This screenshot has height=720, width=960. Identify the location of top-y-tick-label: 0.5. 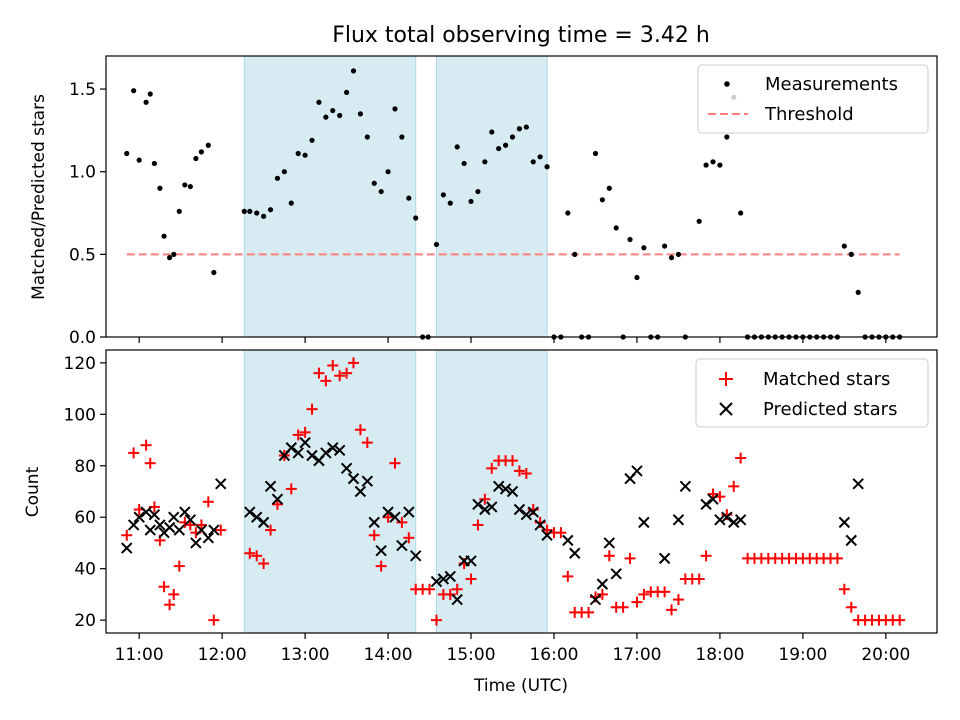
(82, 255).